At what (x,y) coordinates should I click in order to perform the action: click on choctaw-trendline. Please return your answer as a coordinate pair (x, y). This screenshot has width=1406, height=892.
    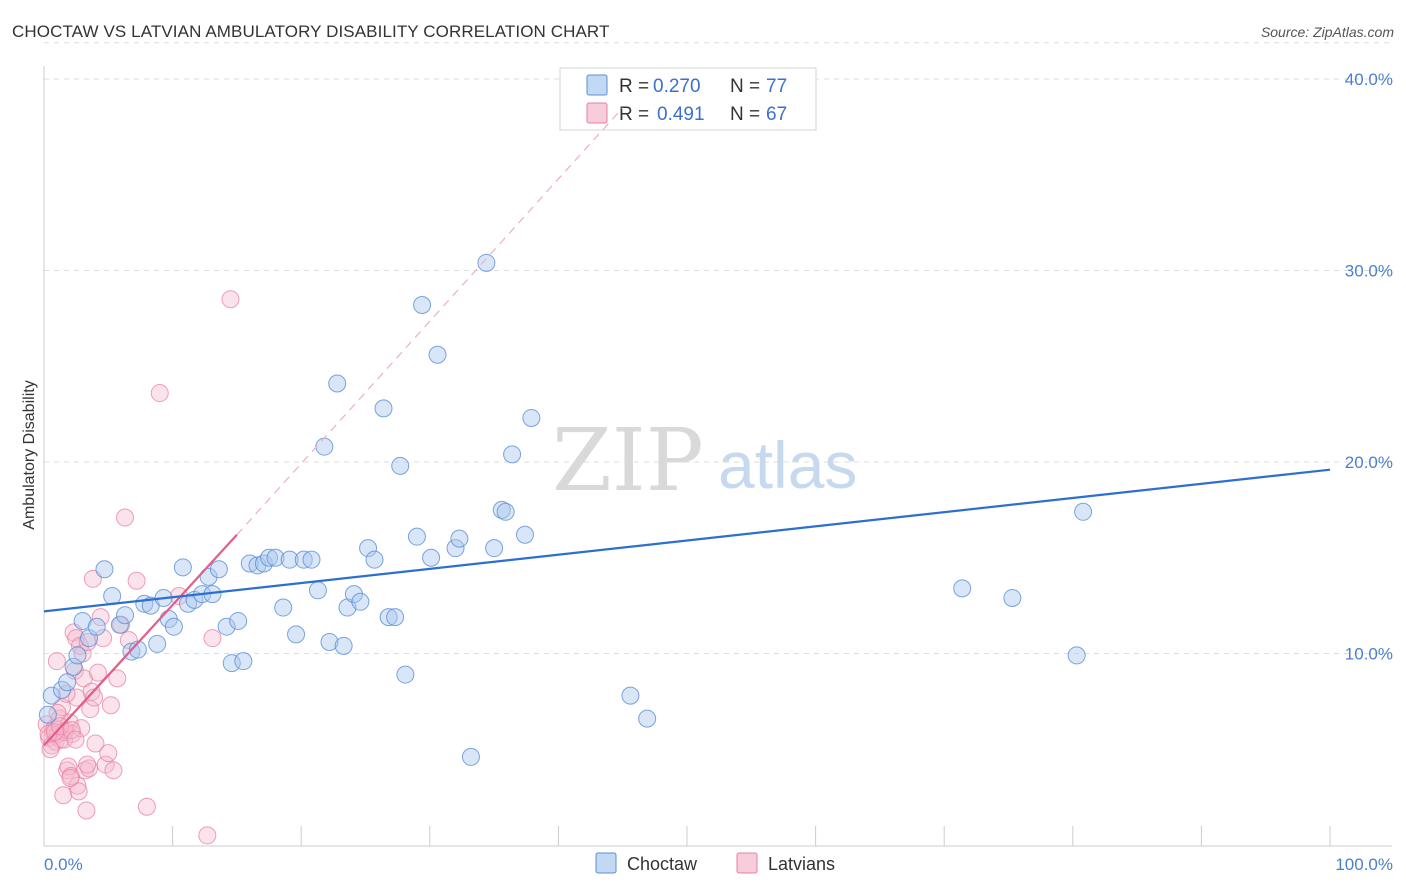
    Looking at the image, I should click on (687, 540).